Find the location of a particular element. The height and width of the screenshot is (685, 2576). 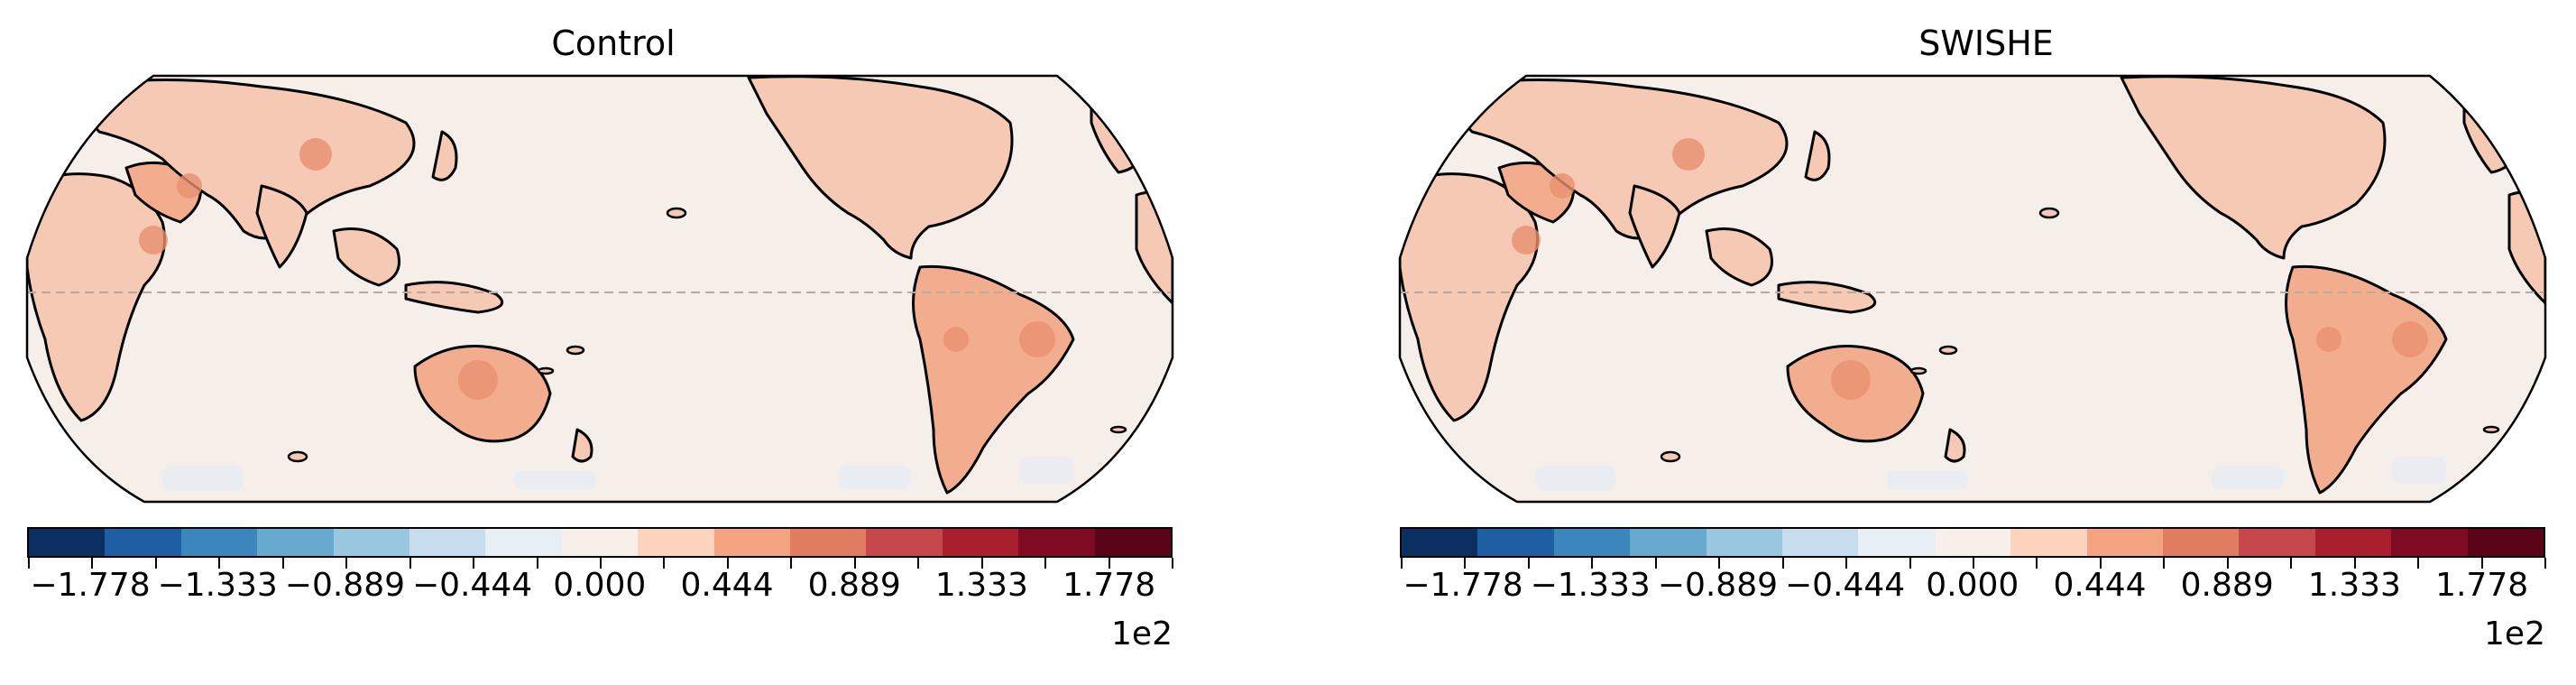

colorbar-tick-label: 0.444 is located at coordinates (2100, 585).